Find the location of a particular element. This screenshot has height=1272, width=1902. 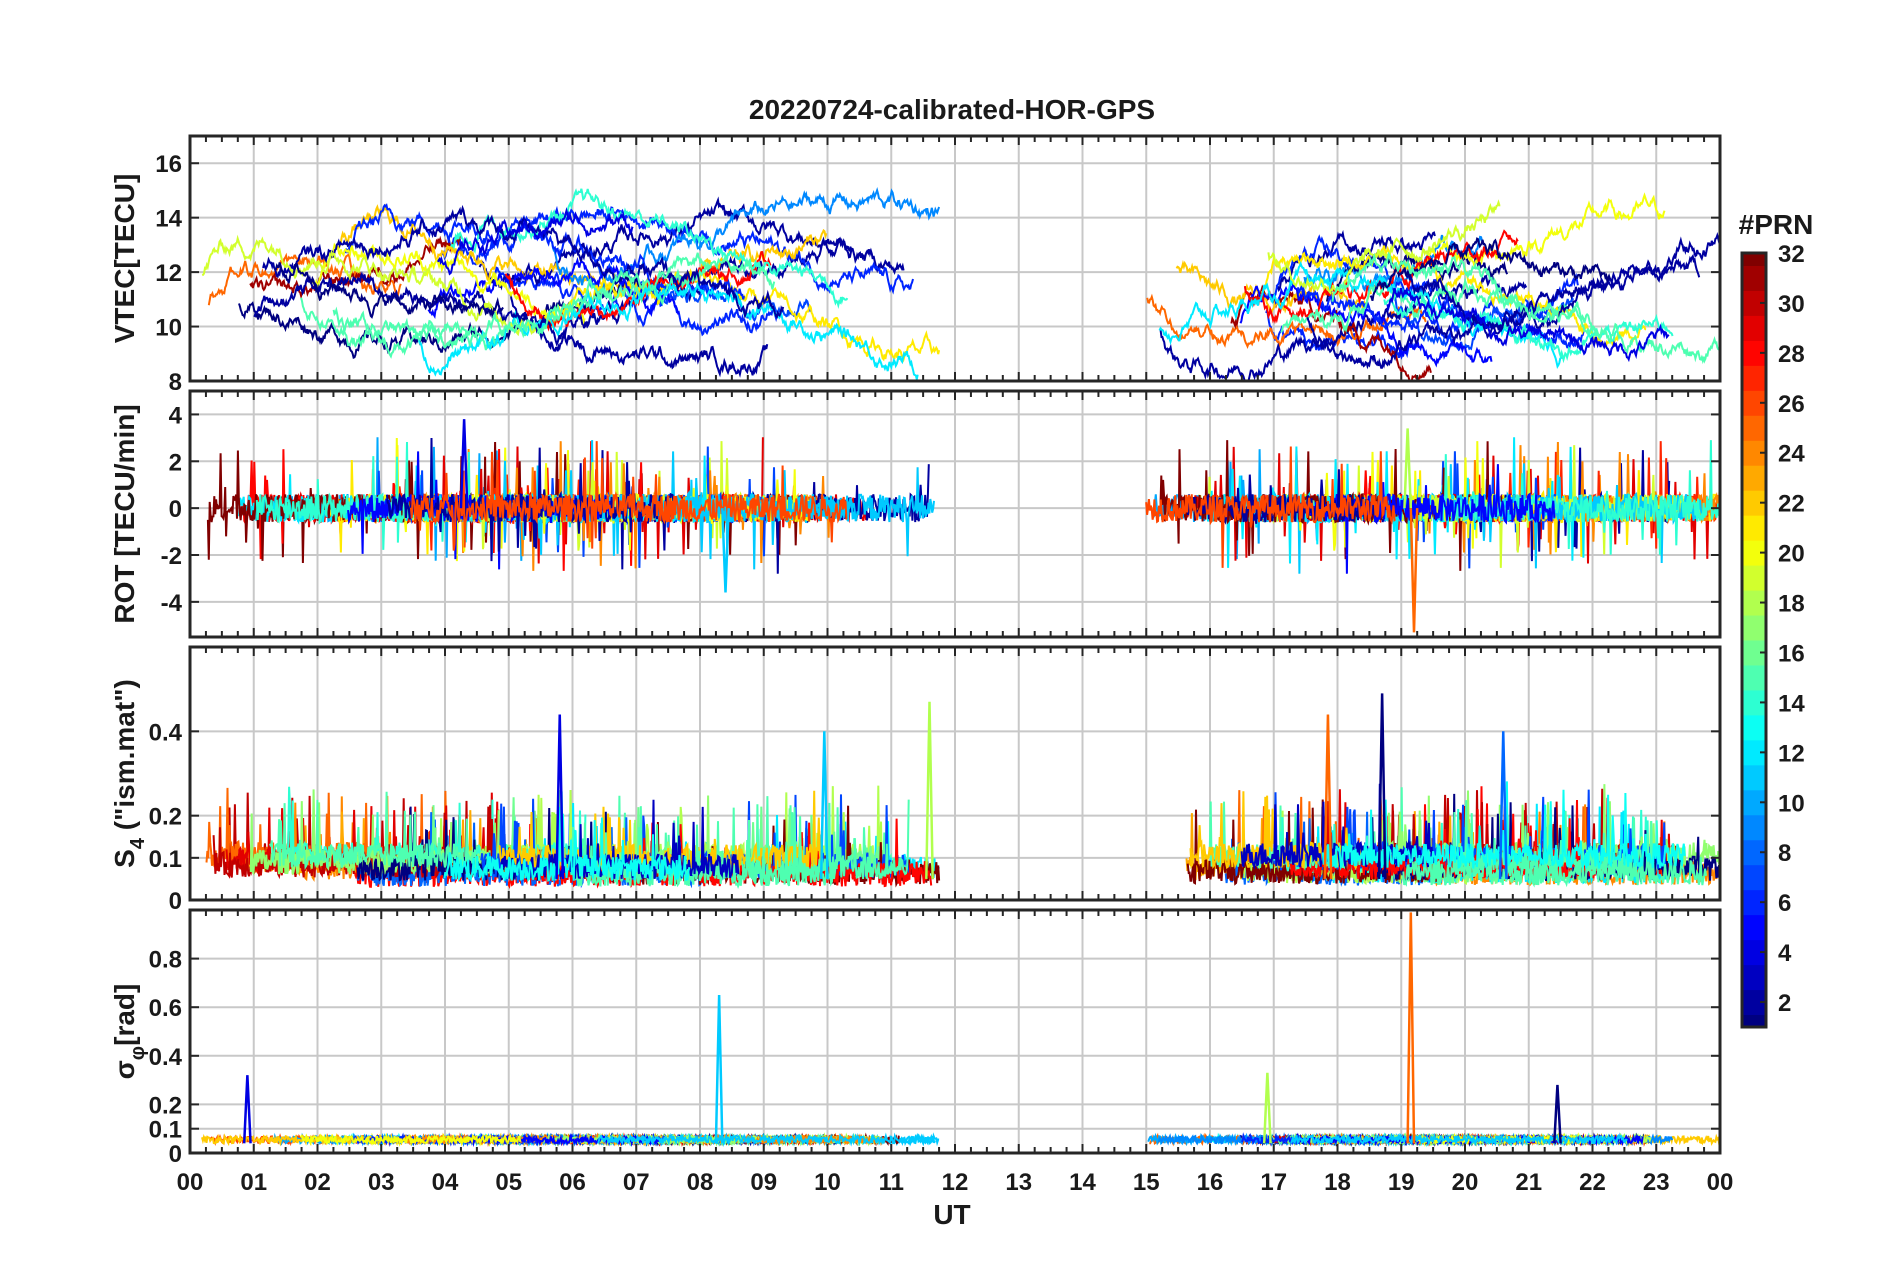

x-tick-label: 05 is located at coordinates (508, 1182).